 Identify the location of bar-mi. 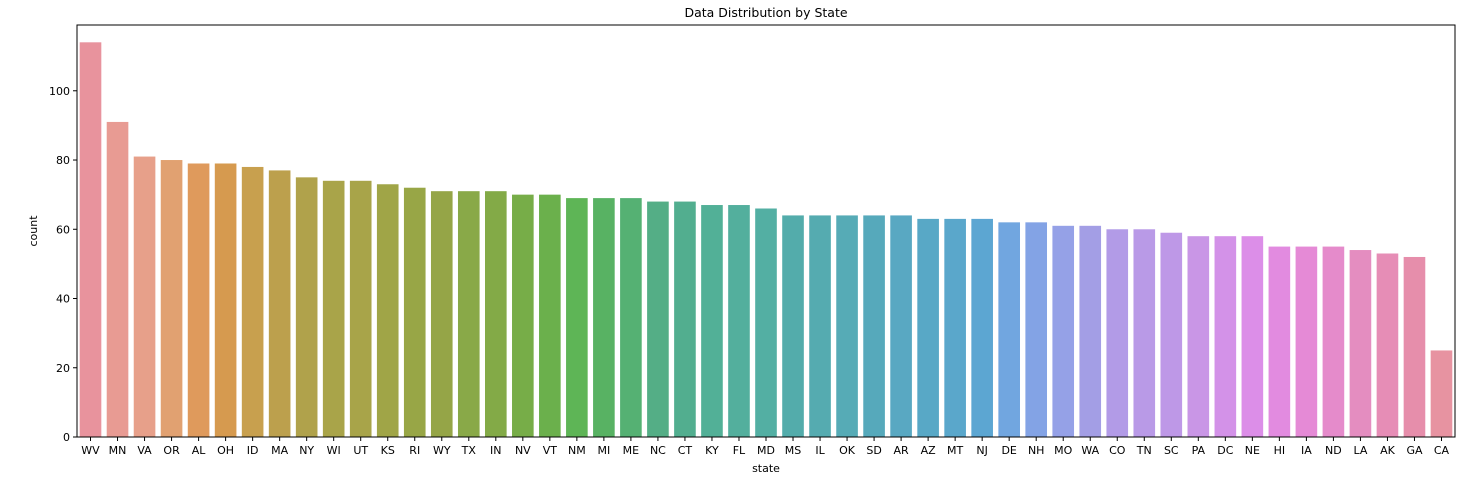
(604, 317).